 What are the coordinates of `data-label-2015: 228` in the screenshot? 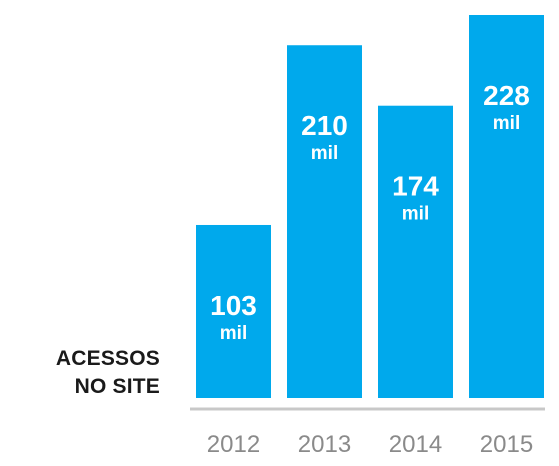 It's located at (506, 95).